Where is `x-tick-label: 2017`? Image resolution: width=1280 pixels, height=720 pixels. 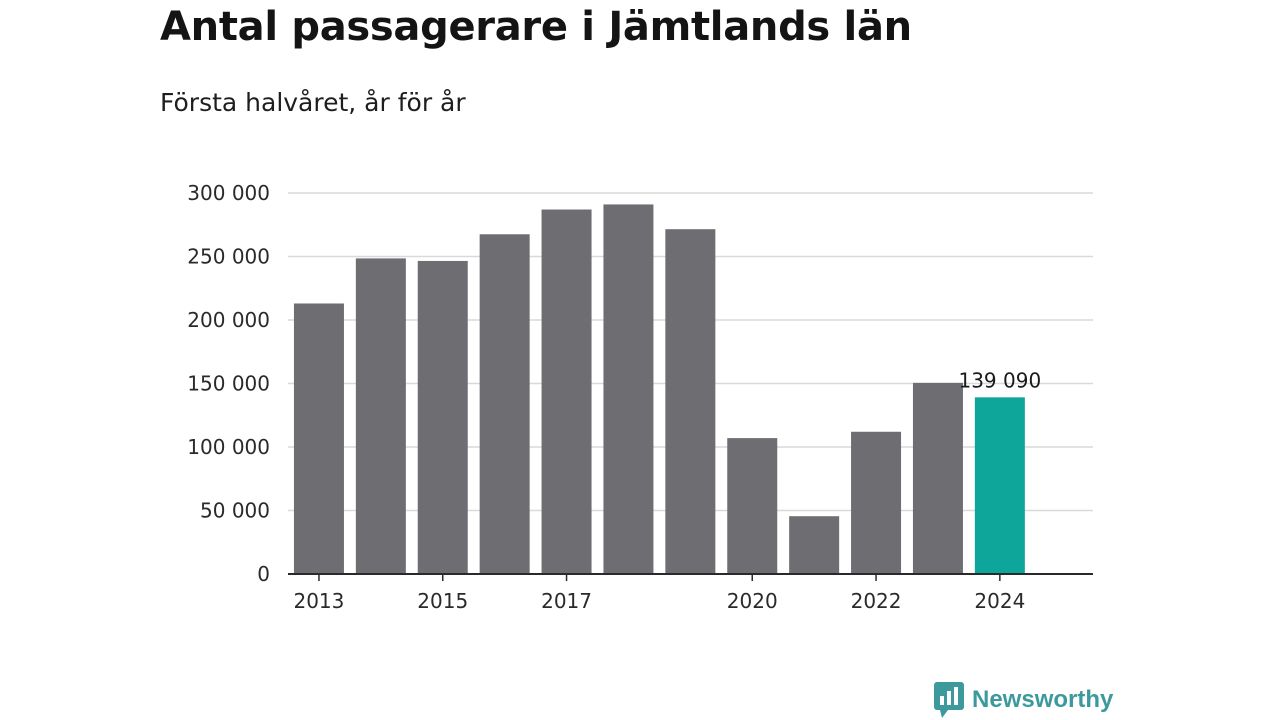 x-tick-label: 2017 is located at coordinates (566, 601).